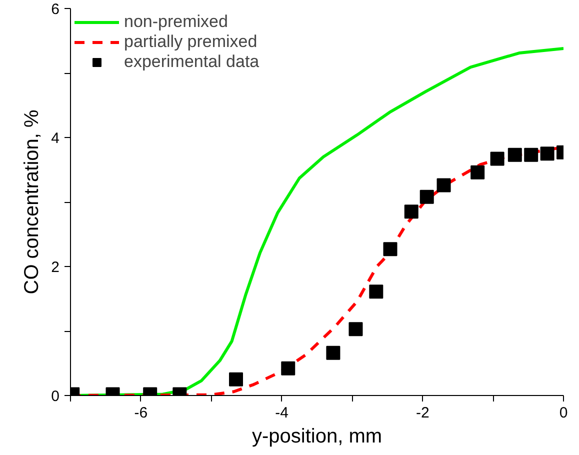 This screenshot has height=455, width=579. Describe the element at coordinates (32, 202) in the screenshot. I see `y-axis-title: CO concentration, %` at that location.